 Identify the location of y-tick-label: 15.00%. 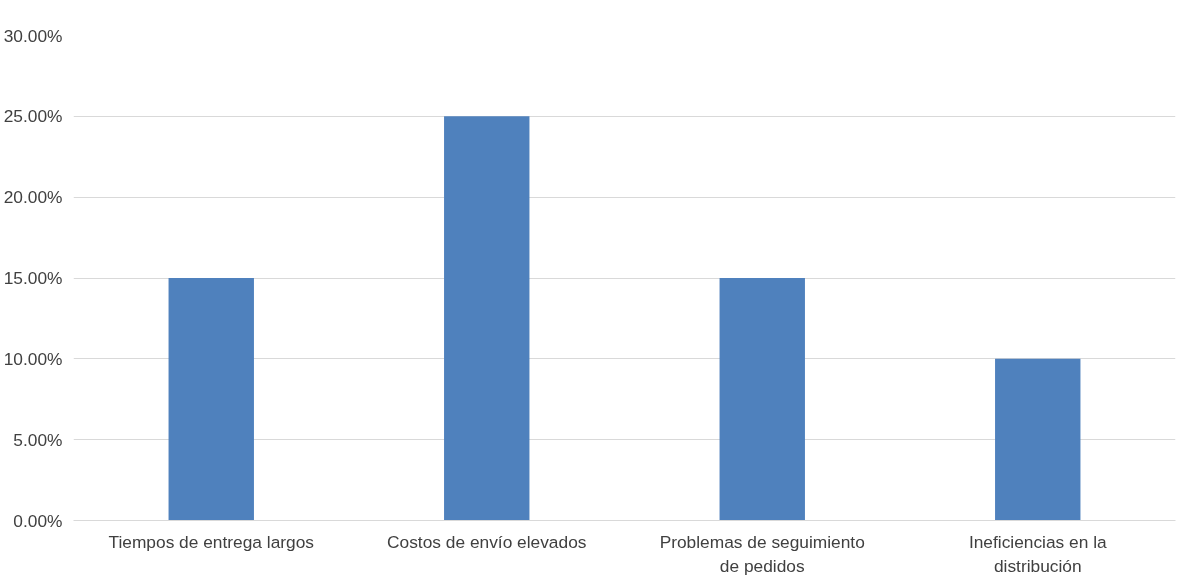
(33, 278).